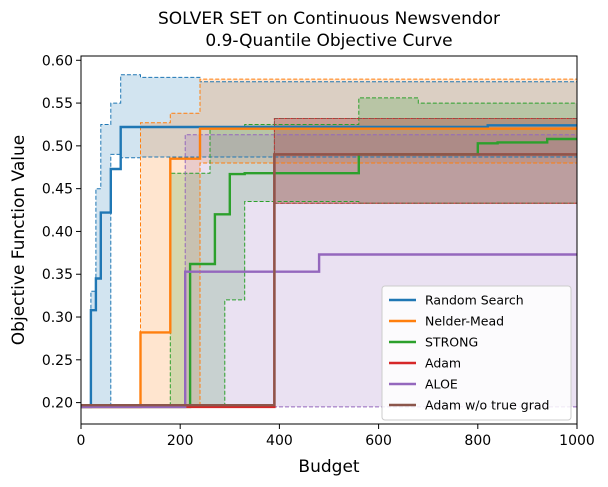  What do you see at coordinates (180, 441) in the screenshot?
I see `x-tick-label: 200` at bounding box center [180, 441].